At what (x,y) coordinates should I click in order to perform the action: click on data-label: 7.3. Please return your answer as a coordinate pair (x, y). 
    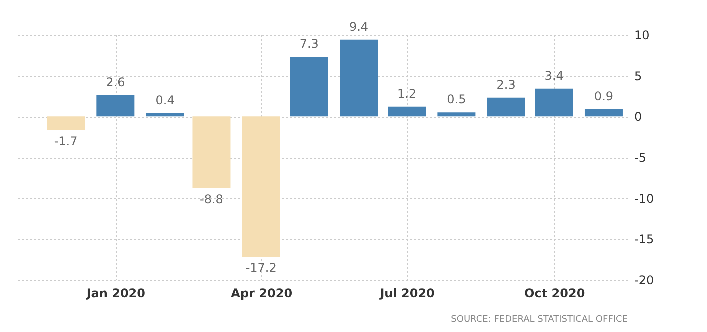
    Looking at the image, I should click on (309, 44).